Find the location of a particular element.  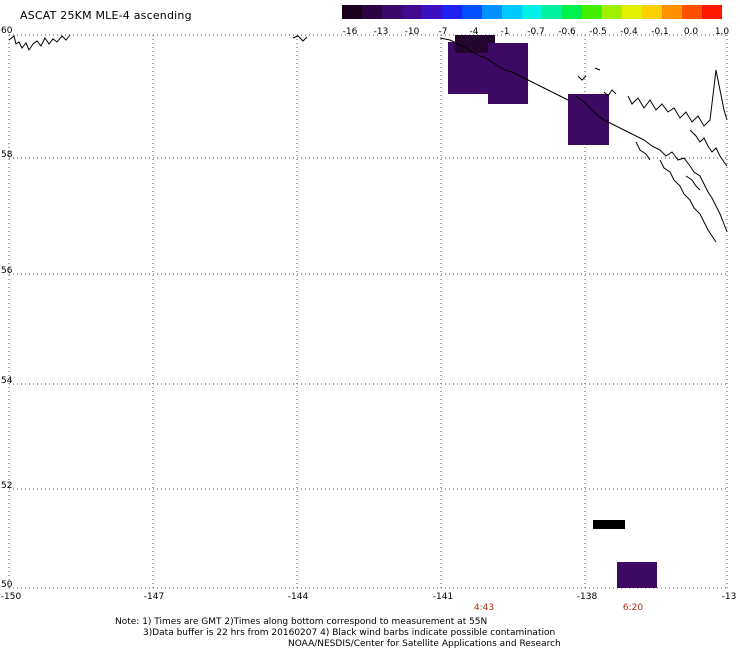

lon-label: -13 is located at coordinates (729, 597).